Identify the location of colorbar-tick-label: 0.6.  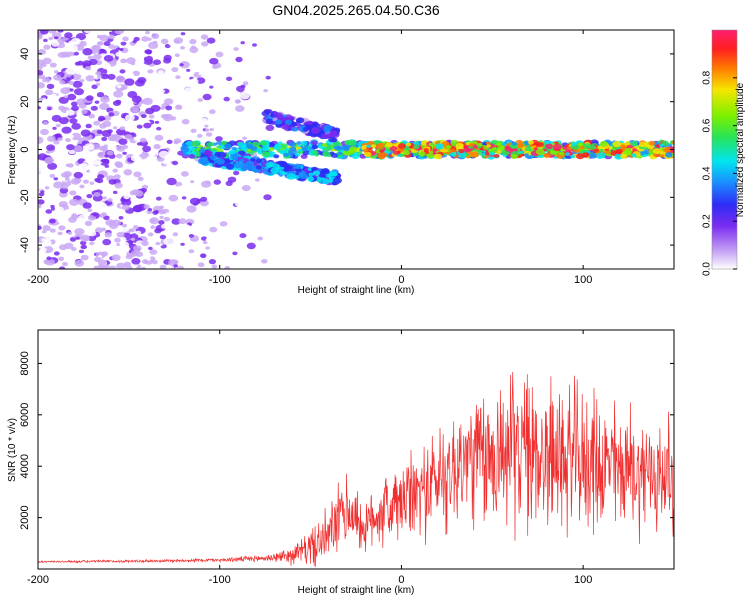
(707, 125).